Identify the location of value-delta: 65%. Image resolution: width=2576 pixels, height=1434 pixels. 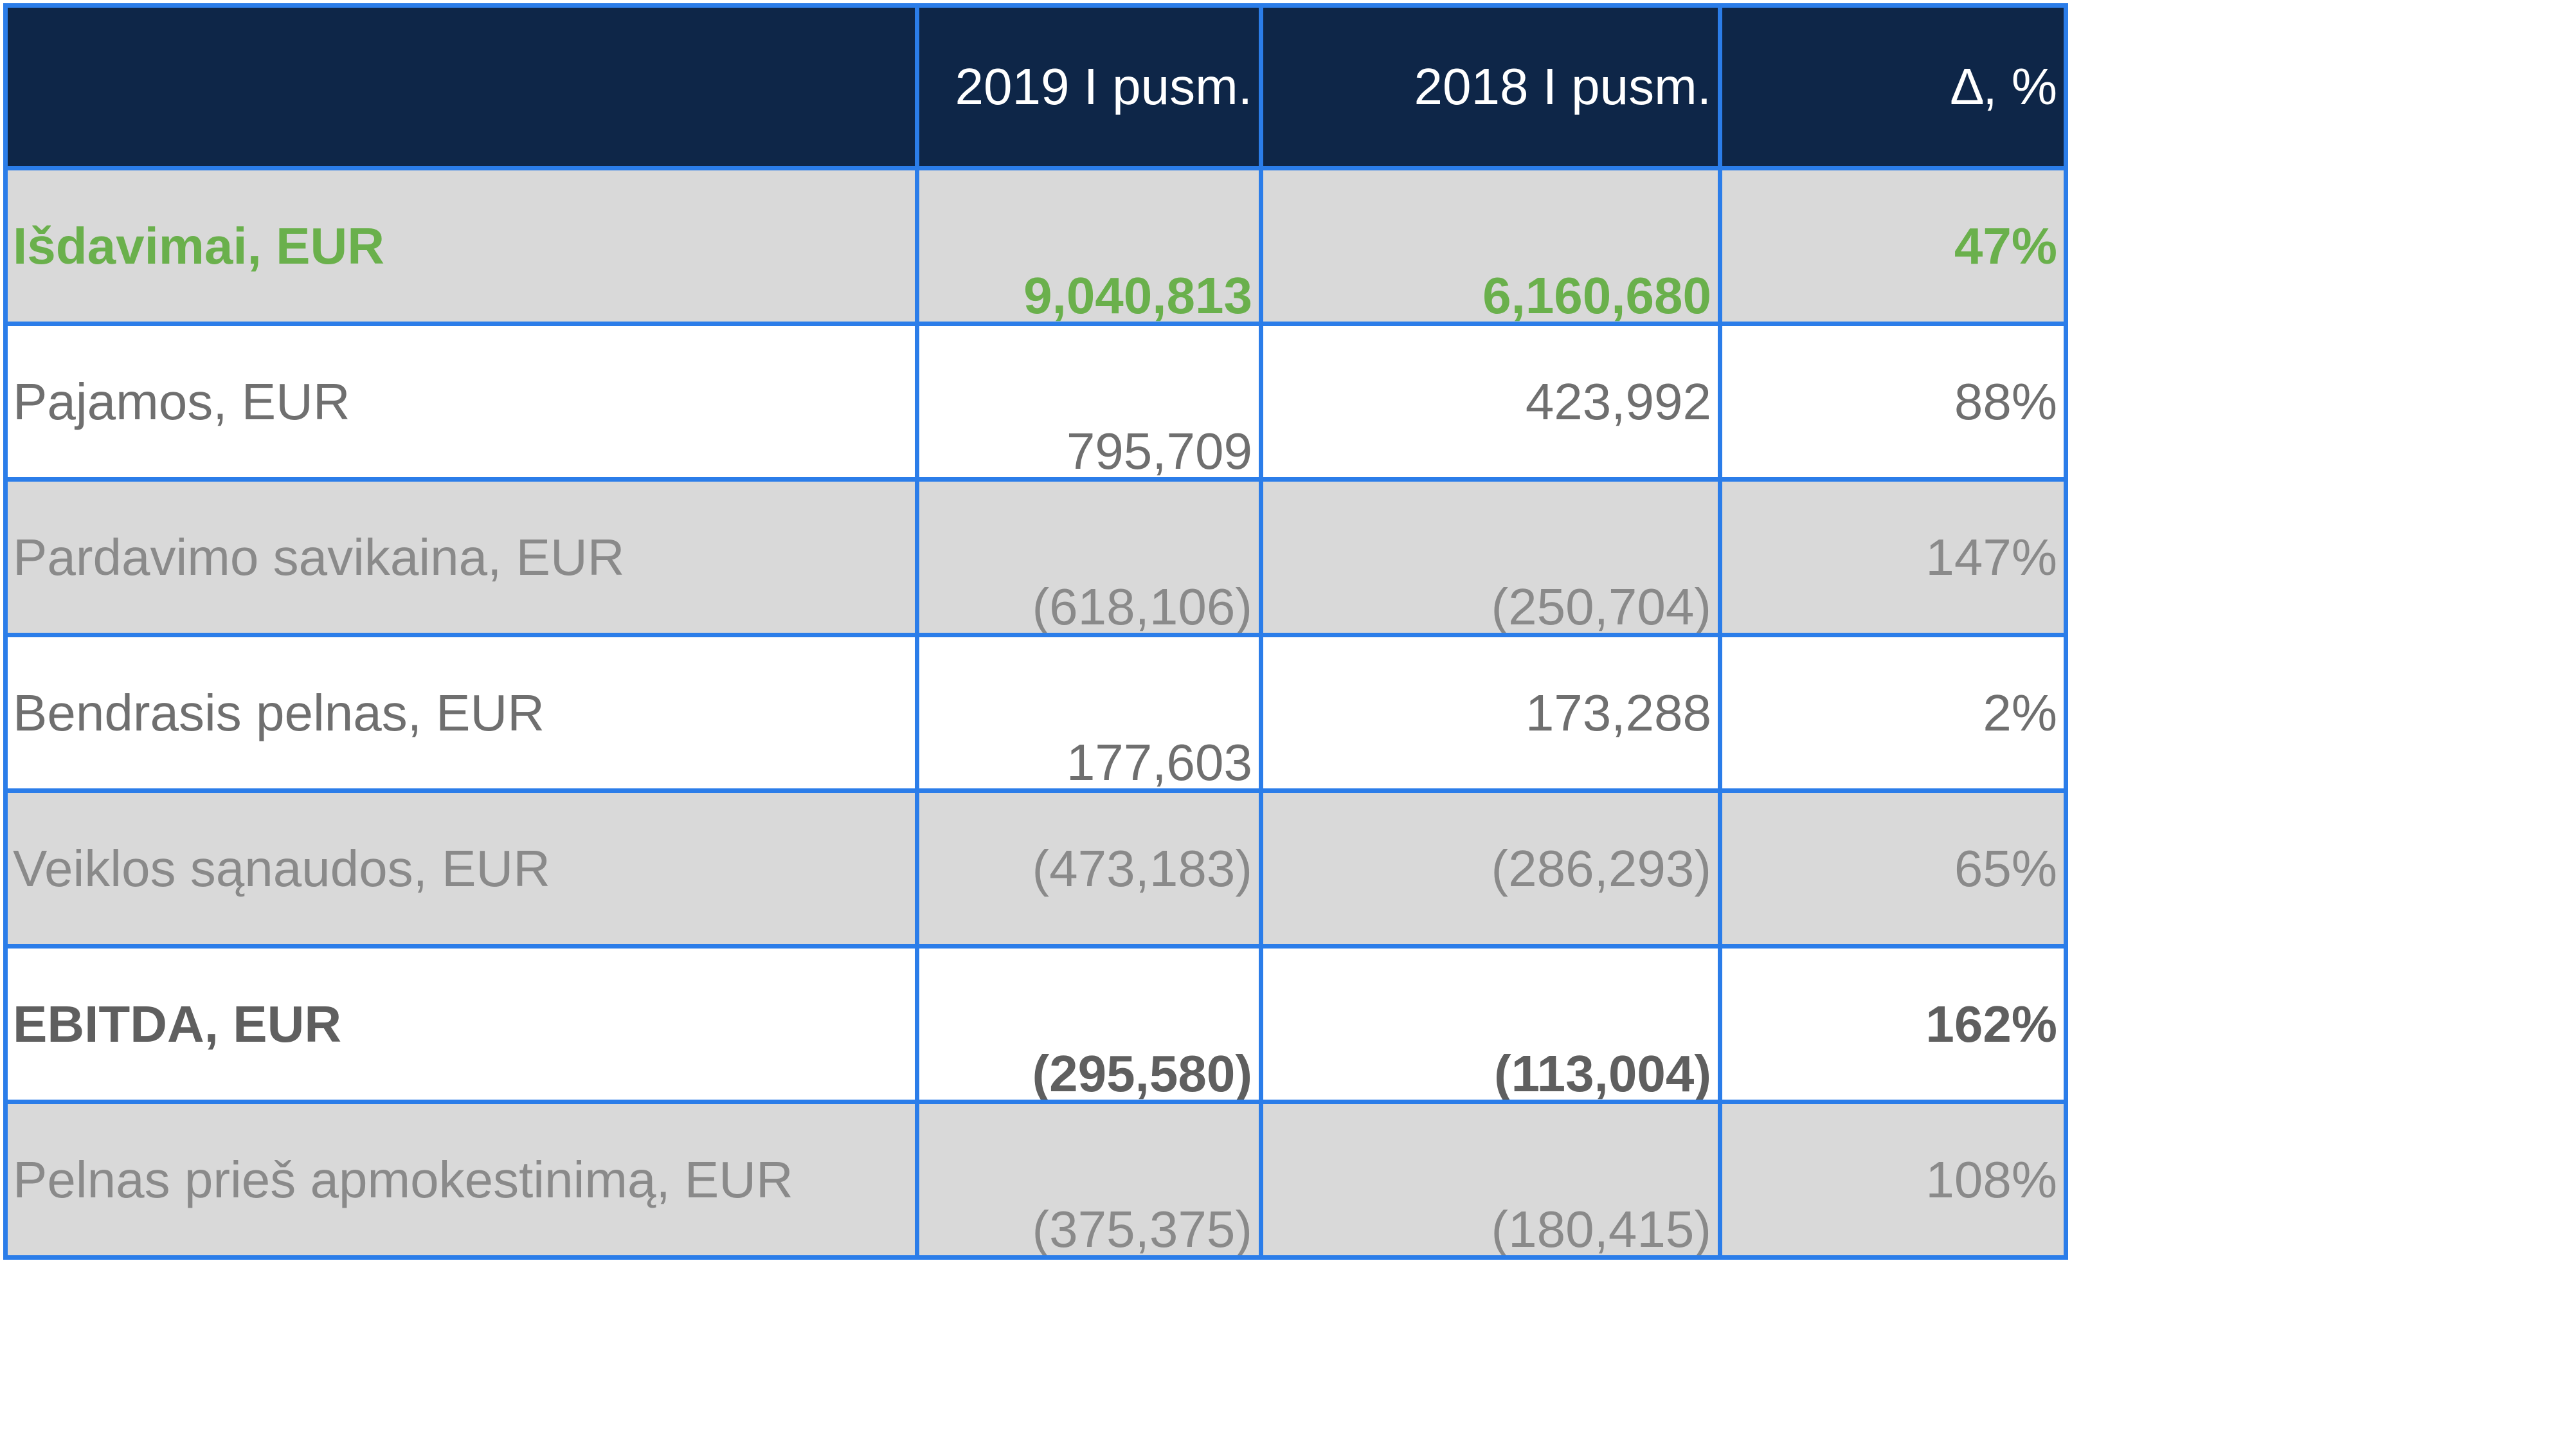
(1893, 868).